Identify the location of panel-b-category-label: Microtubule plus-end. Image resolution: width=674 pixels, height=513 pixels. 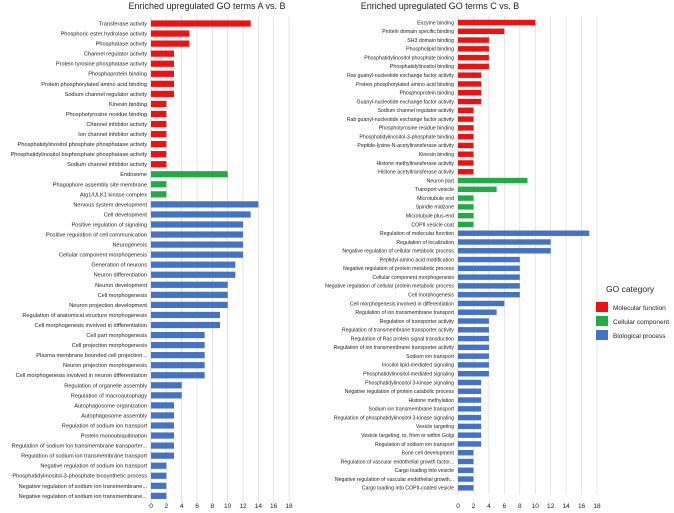
(430, 216).